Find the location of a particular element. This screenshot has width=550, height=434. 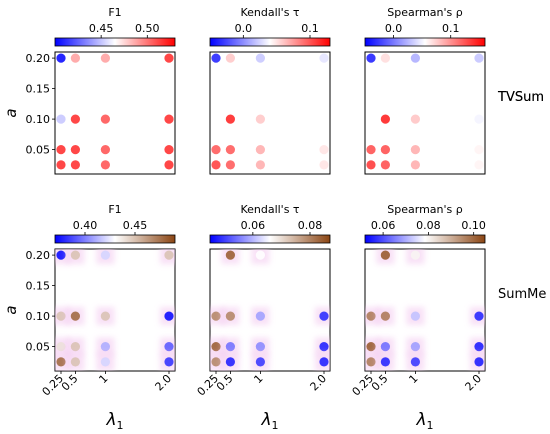

y-tick-label: 0.20 is located at coordinates (38, 255).